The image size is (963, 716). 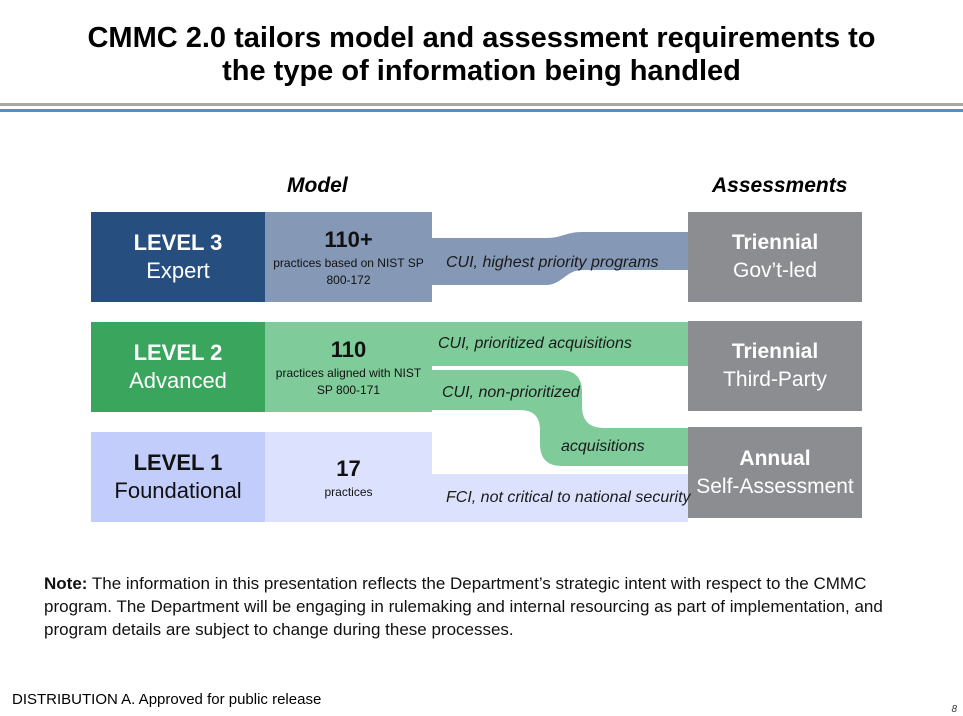 I want to click on level2-practices-desc: practices aligned with NIST SP 800-171, so click(x=348, y=381).